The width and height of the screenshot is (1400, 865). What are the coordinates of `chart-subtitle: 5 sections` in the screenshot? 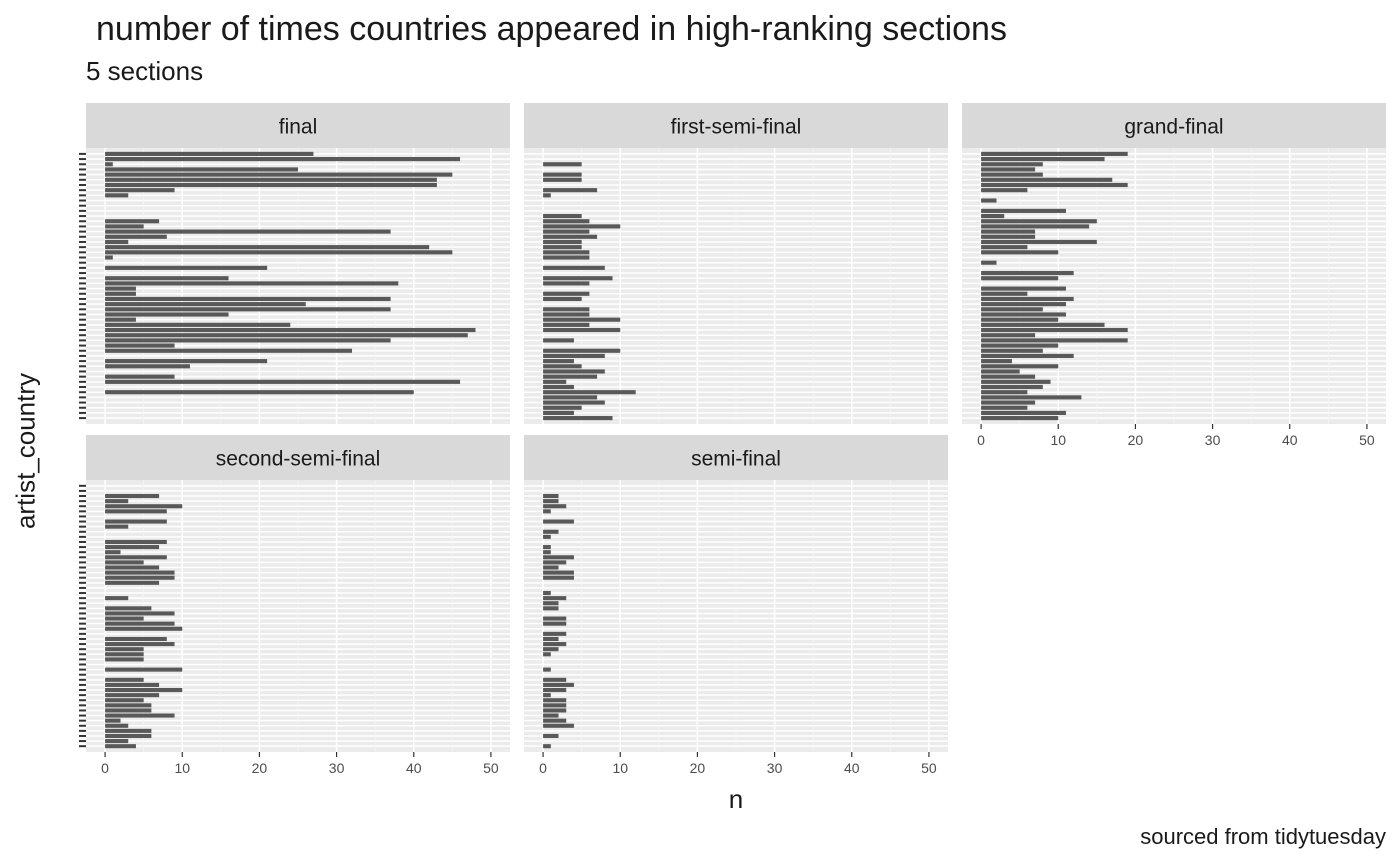 It's located at (145, 71).